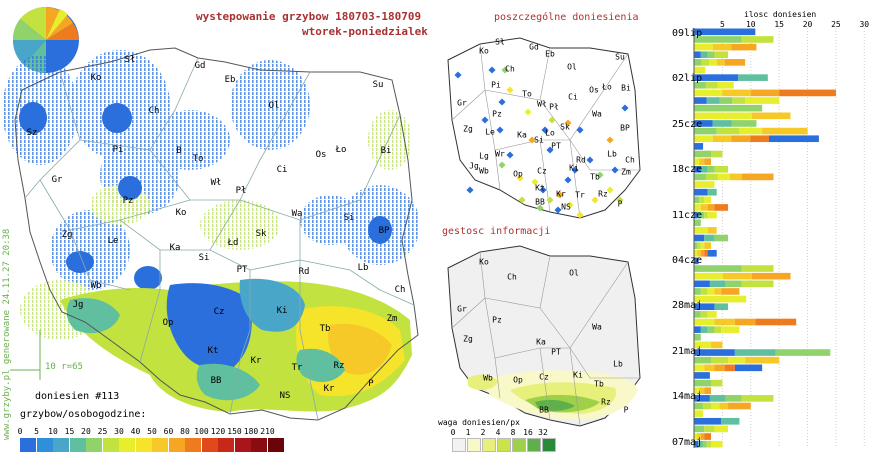 This screenshot has width=887, height=454. Describe the element at coordinates (185, 431) in the screenshot. I see `legend-bin-label: 80` at that location.